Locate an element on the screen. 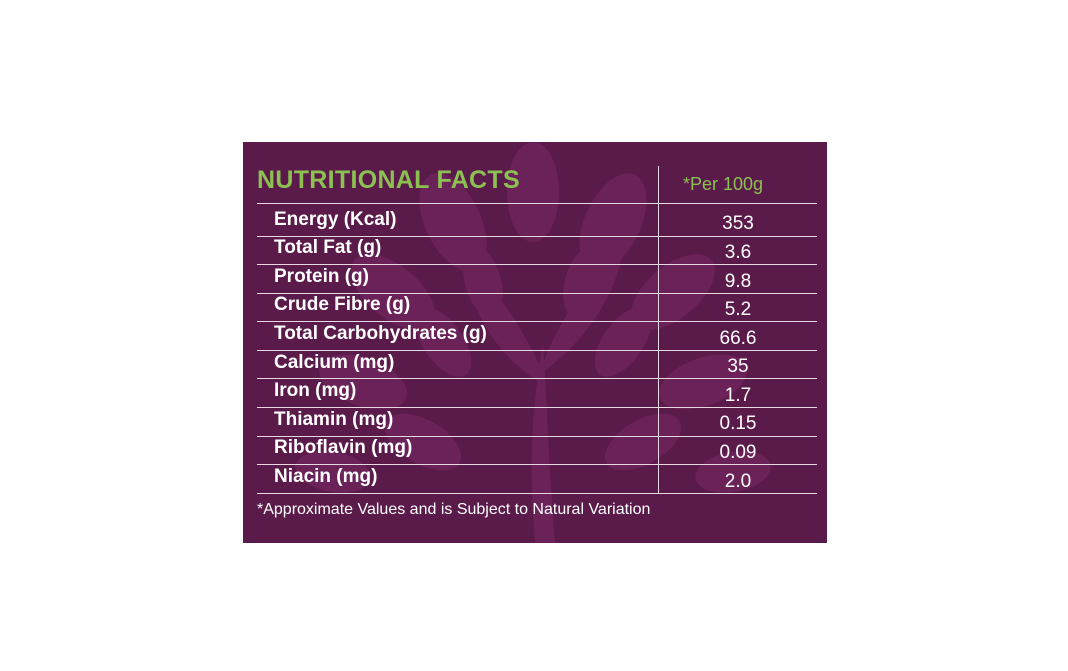 The height and width of the screenshot is (671, 1068). nutrient-value: 2.0 is located at coordinates (738, 481).